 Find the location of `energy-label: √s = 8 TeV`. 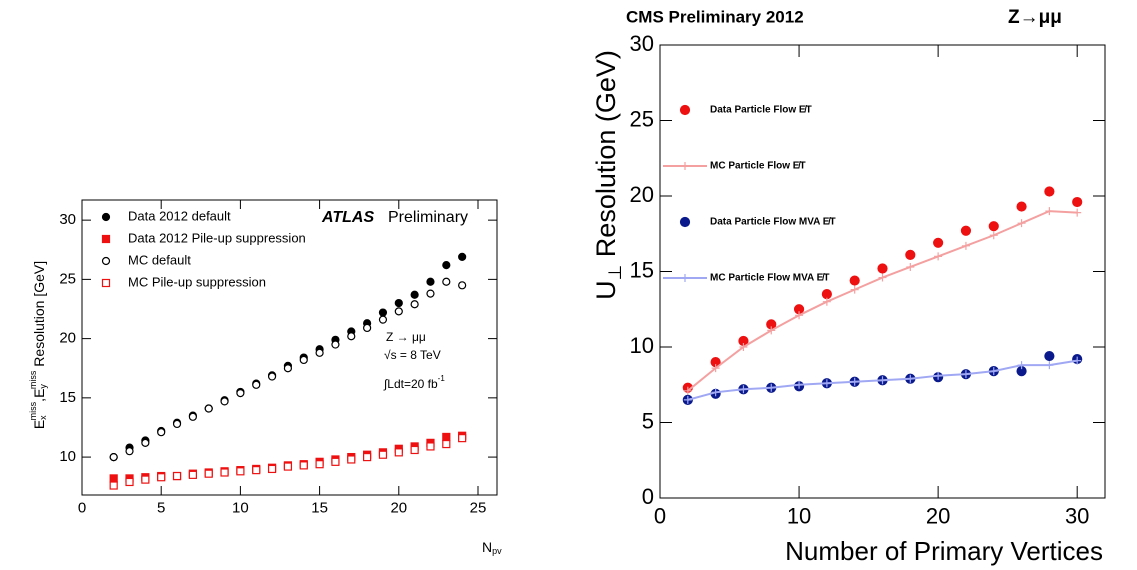

energy-label: √s = 8 TeV is located at coordinates (412, 355).